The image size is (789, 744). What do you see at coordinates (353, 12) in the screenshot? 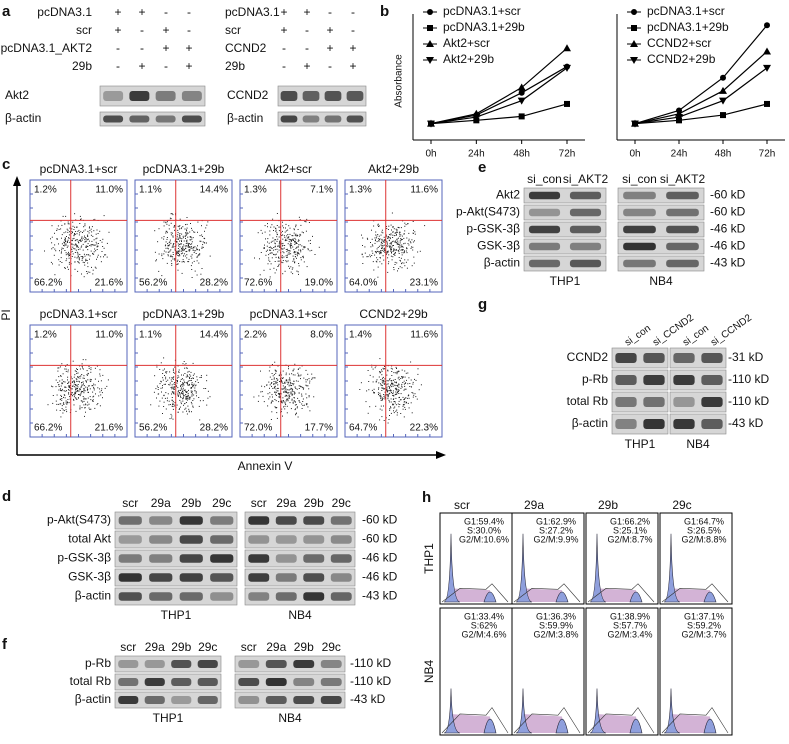
I see `sign: -` at bounding box center [353, 12].